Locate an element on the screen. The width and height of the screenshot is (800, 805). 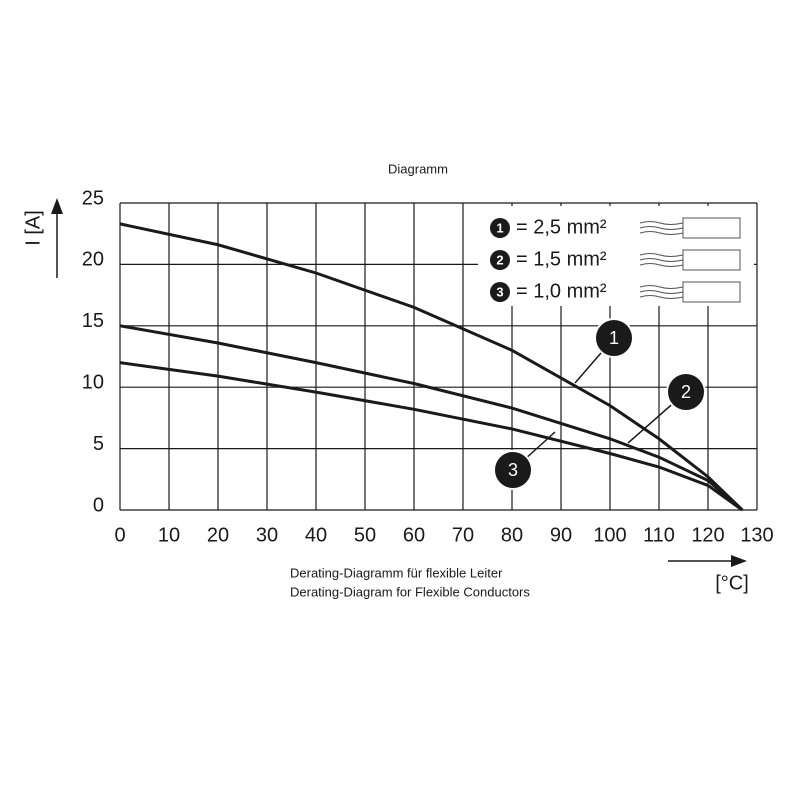
x-tick-label: 110 is located at coordinates (659, 535).